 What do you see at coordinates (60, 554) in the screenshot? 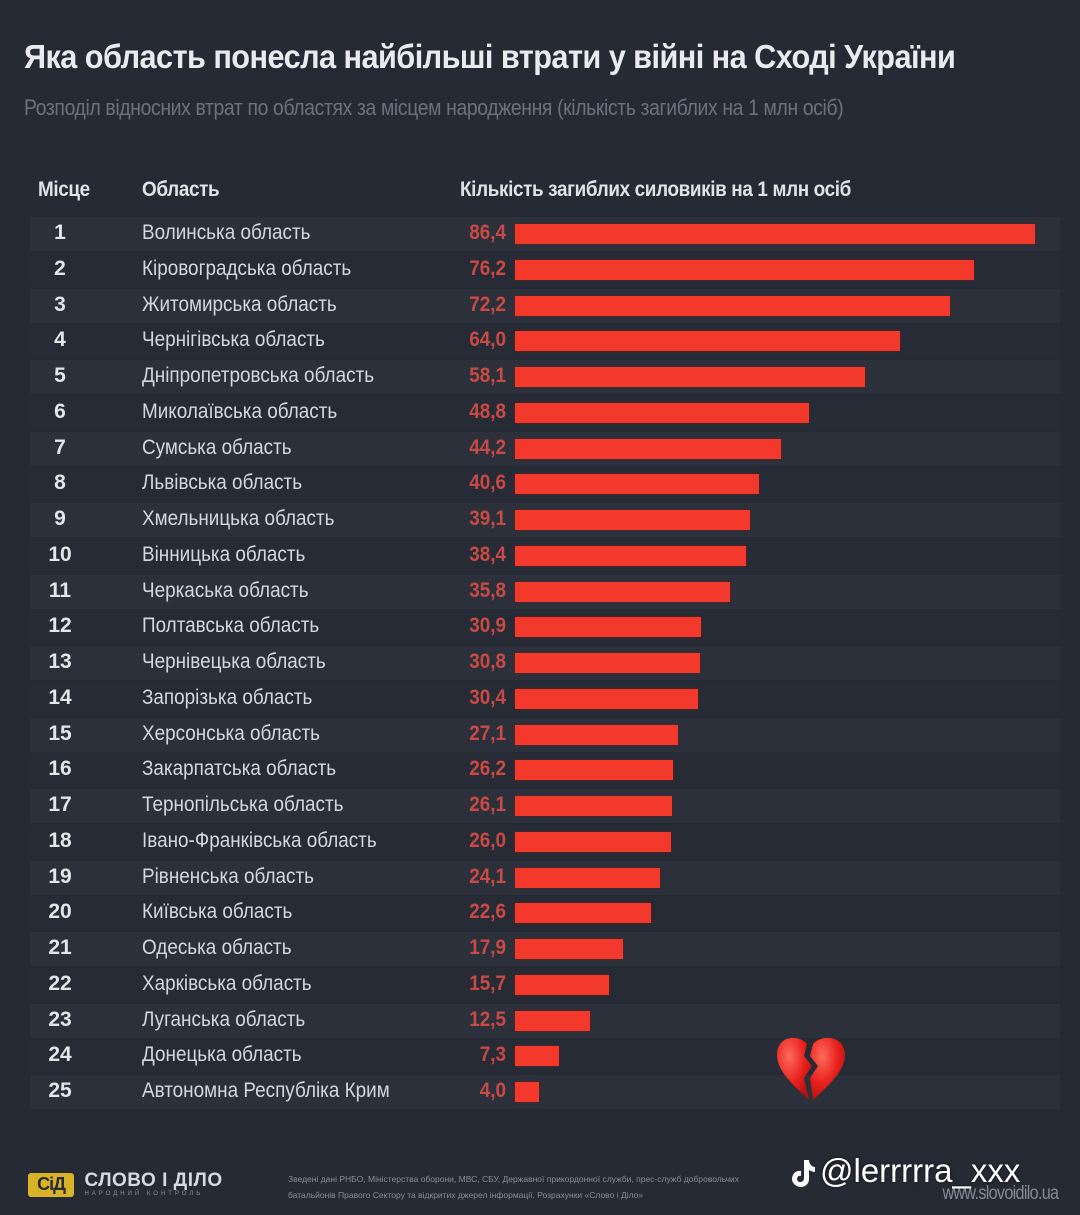
I see `rank-label: 10` at bounding box center [60, 554].